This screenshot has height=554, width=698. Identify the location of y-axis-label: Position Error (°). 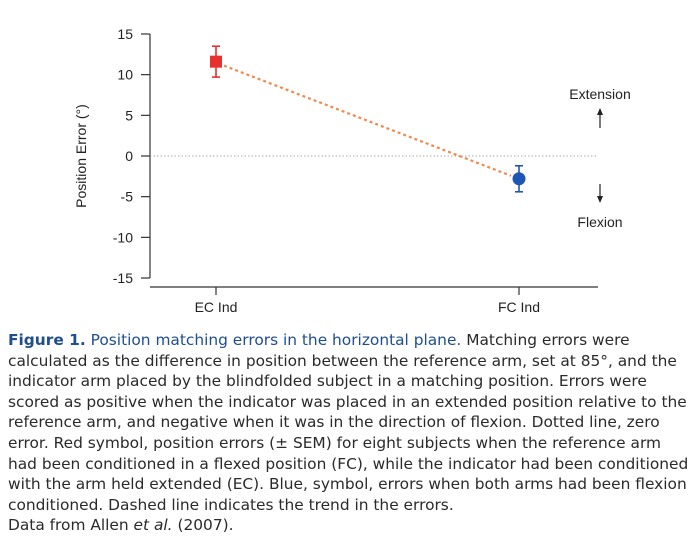
(81, 156).